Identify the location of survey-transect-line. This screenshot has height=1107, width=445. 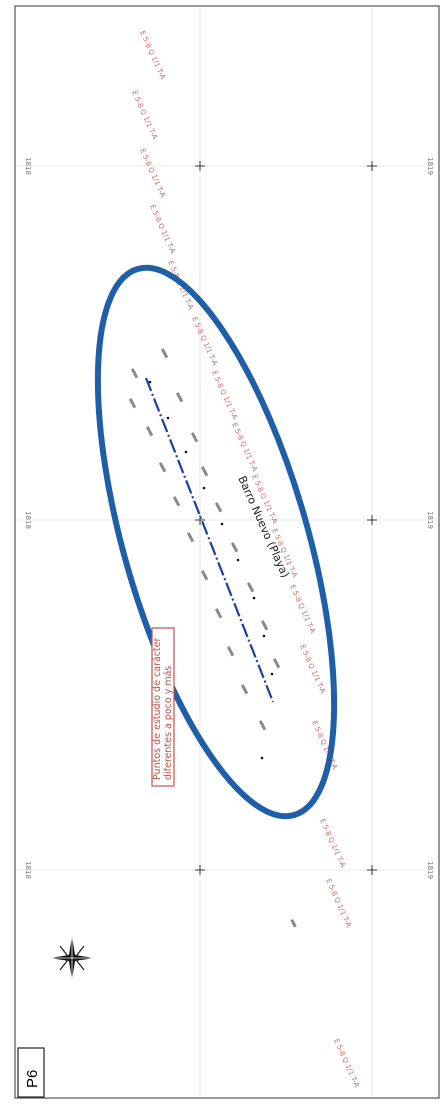
(209, 540).